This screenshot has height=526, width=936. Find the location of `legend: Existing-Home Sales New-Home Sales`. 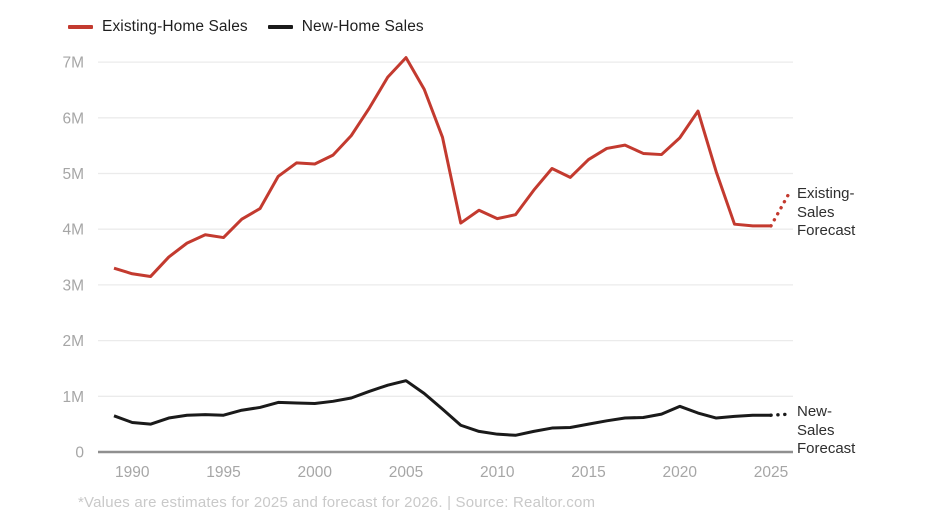

legend: Existing-Home Sales New-Home Sales is located at coordinates (246, 27).